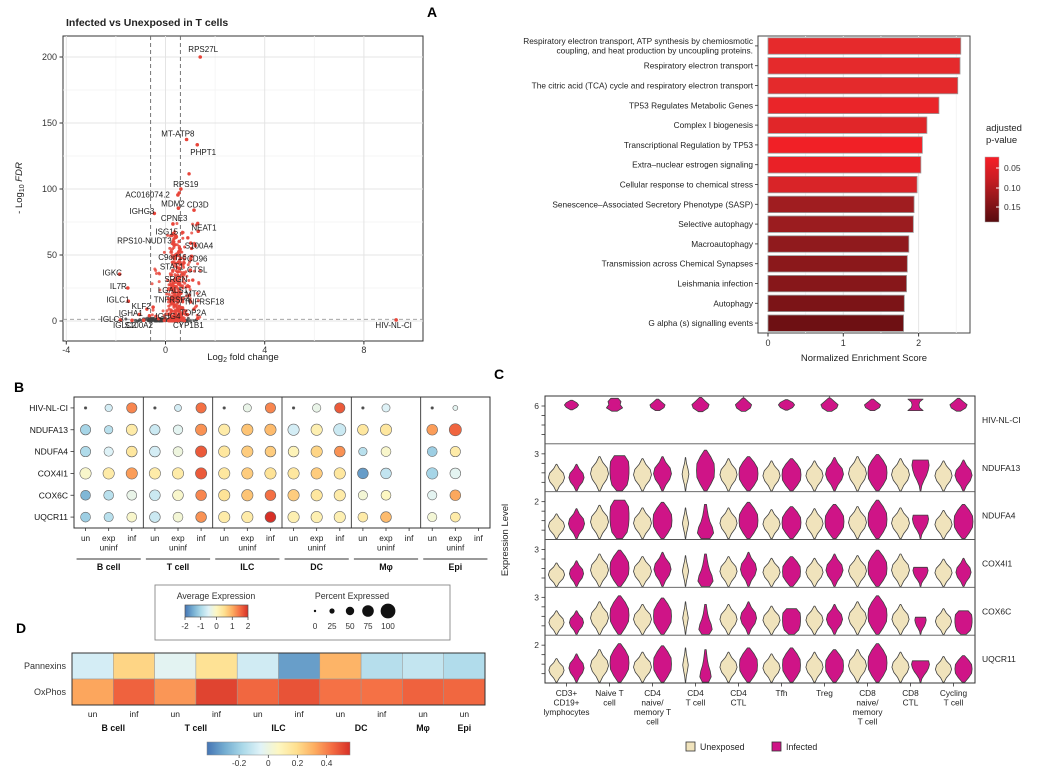 This screenshot has width=1061, height=768. What do you see at coordinates (867, 693) in the screenshot?
I see `x-tick-label: CD8` at bounding box center [867, 693].